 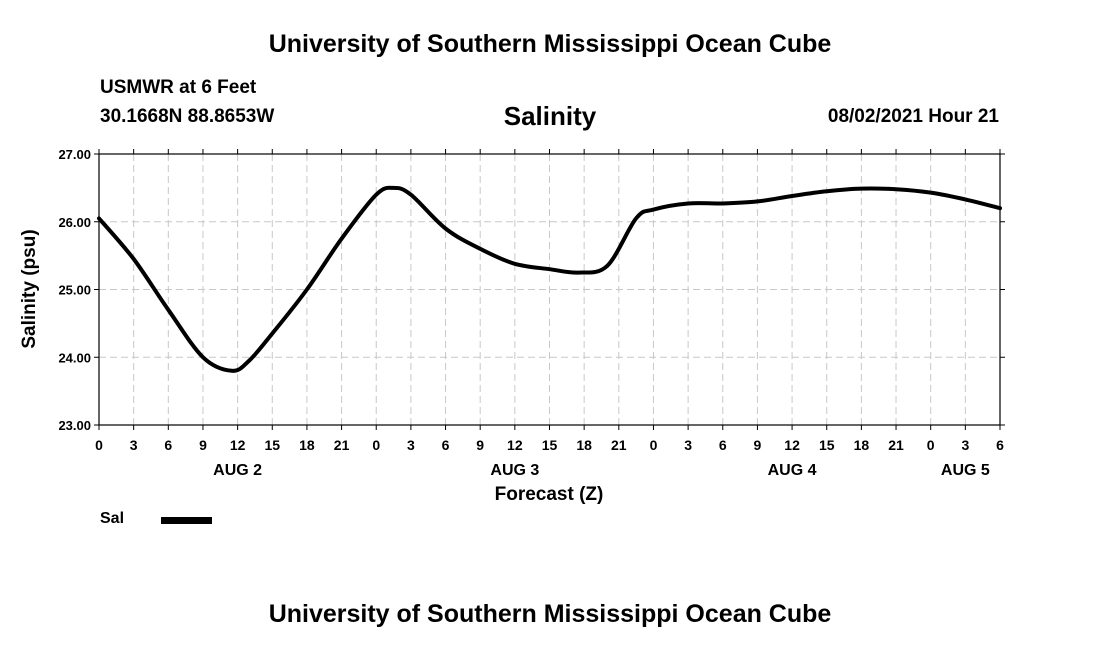 What do you see at coordinates (187, 116) in the screenshot?
I see `station-coordinates: 30.1668N 88.8653W` at bounding box center [187, 116].